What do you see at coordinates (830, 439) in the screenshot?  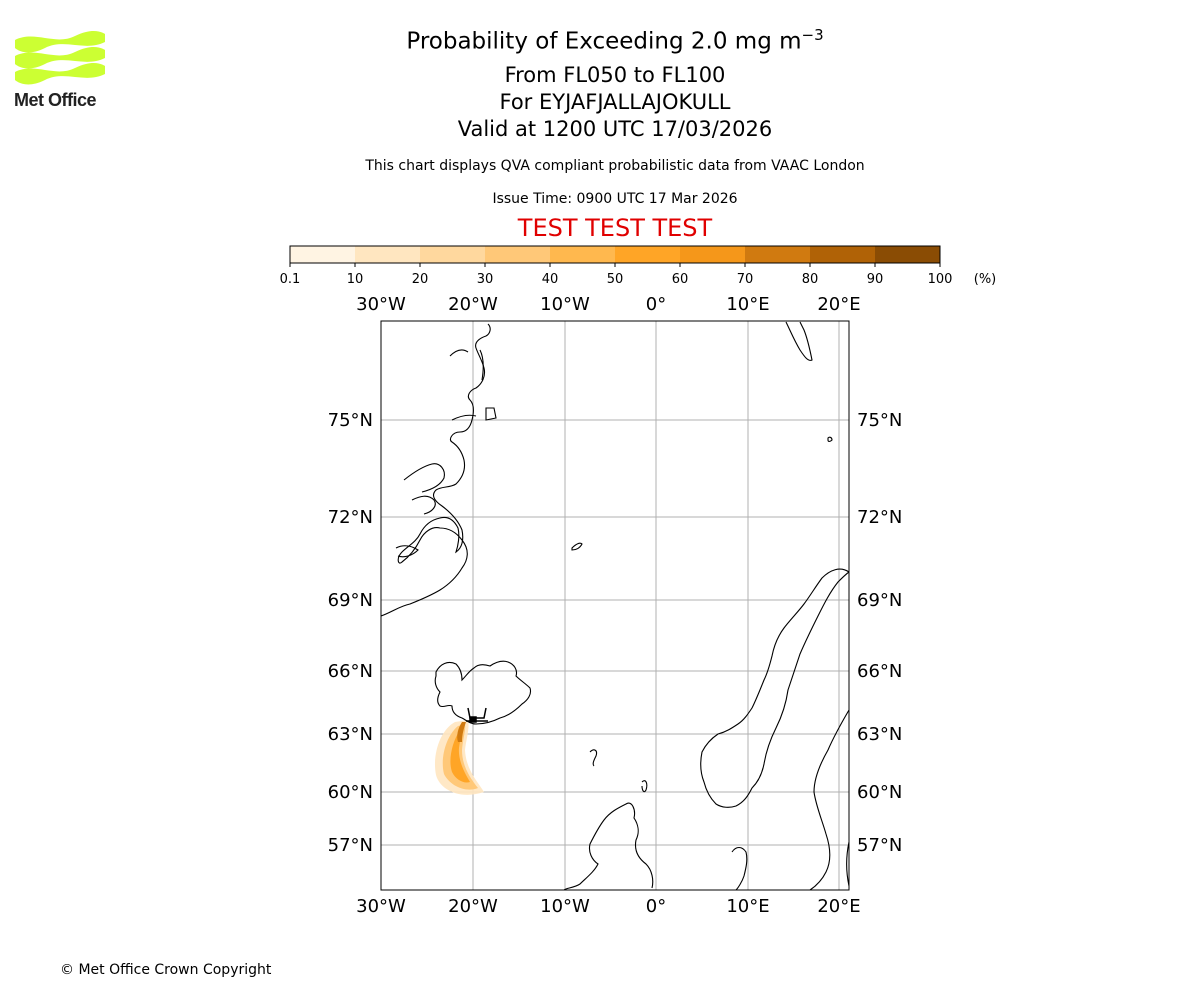 I see `coast-bear-island` at bounding box center [830, 439].